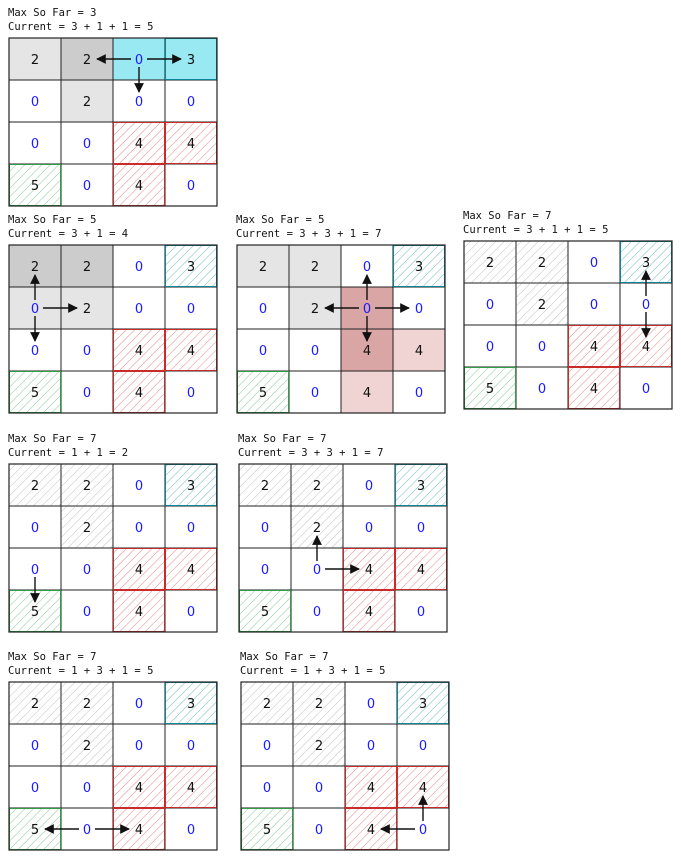 The height and width of the screenshot is (866, 681). I want to click on max-so-far-label: Max So Far = 5, so click(280, 220).